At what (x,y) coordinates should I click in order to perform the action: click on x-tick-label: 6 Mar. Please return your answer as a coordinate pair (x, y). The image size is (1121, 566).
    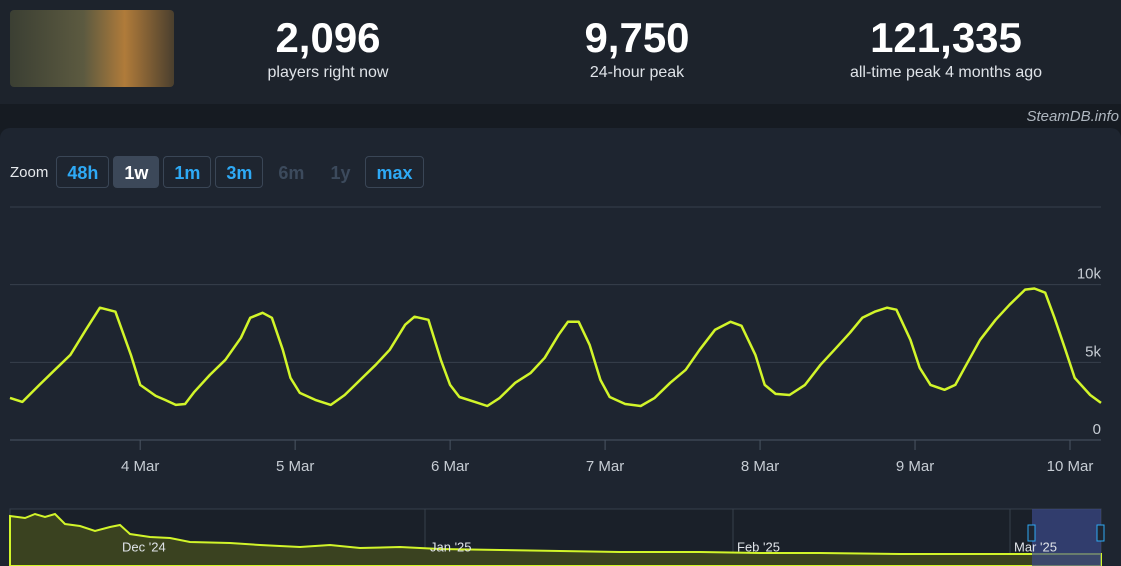
    Looking at the image, I should click on (450, 466).